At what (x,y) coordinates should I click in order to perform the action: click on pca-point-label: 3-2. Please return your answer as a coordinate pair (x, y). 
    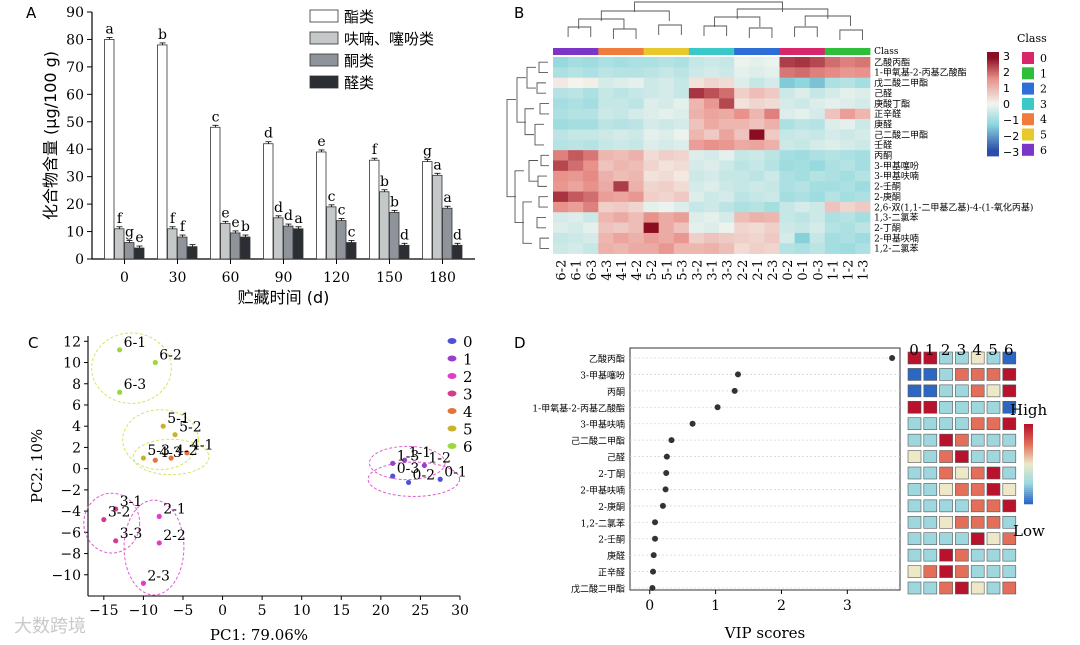
    Looking at the image, I should click on (119, 513).